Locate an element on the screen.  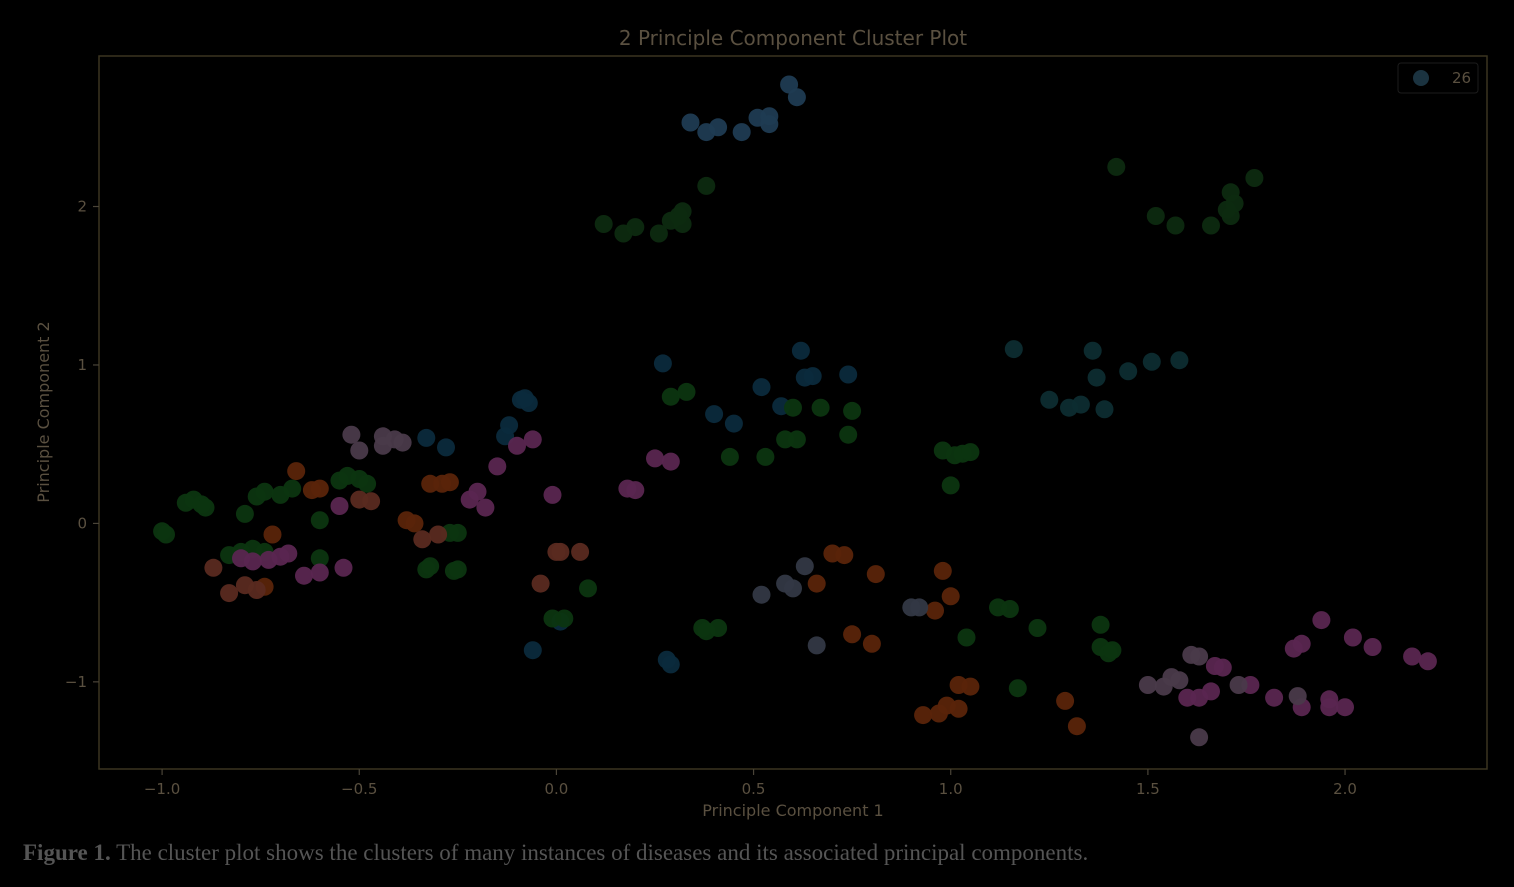
y-tick-label: −1 is located at coordinates (76, 682).